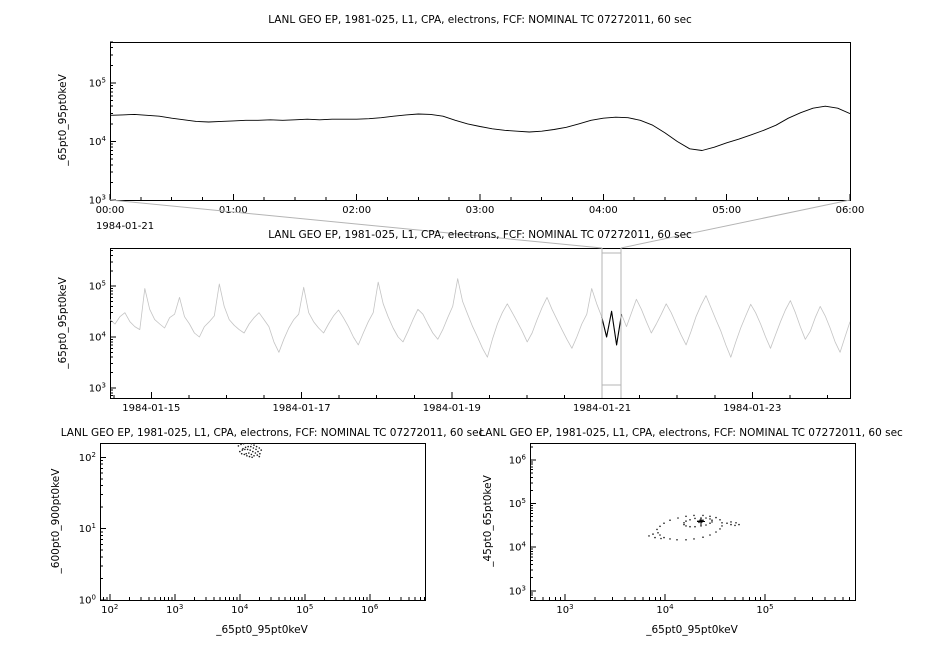 The height and width of the screenshot is (647, 926). Describe the element at coordinates (850, 210) in the screenshot. I see `svg-text: 06:00` at that location.